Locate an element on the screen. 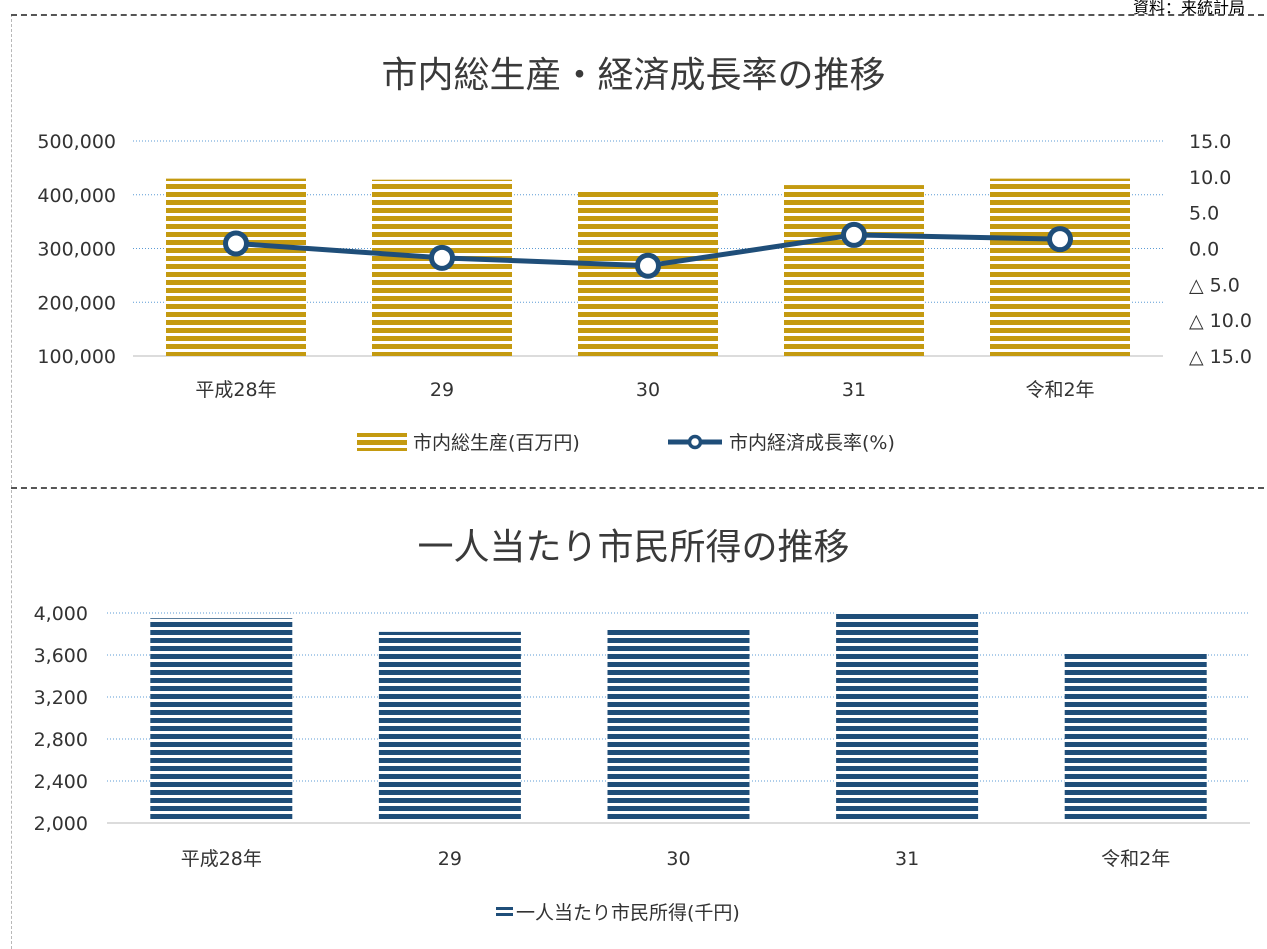 The image size is (1267, 949). y-tick-label: 100,000 is located at coordinates (76, 357).